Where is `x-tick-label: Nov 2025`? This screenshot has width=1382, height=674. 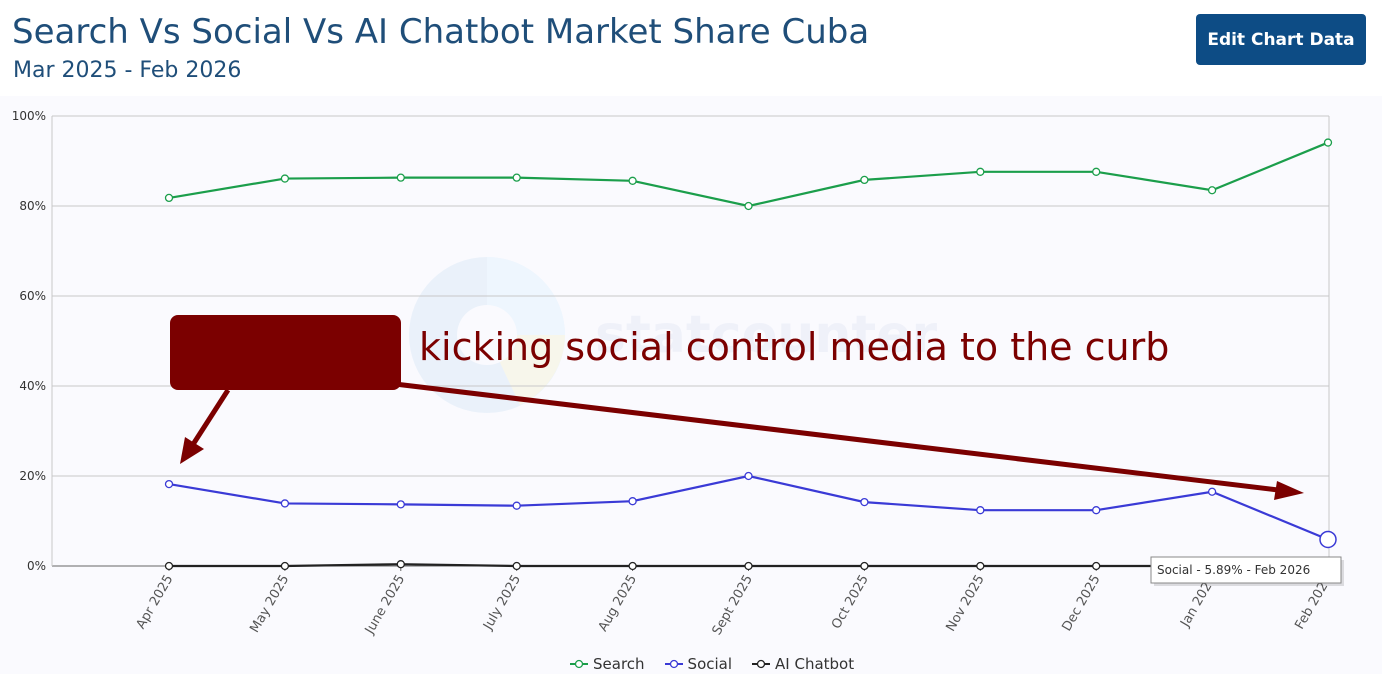
x-tick-label: Nov 2025 is located at coordinates (965, 604).